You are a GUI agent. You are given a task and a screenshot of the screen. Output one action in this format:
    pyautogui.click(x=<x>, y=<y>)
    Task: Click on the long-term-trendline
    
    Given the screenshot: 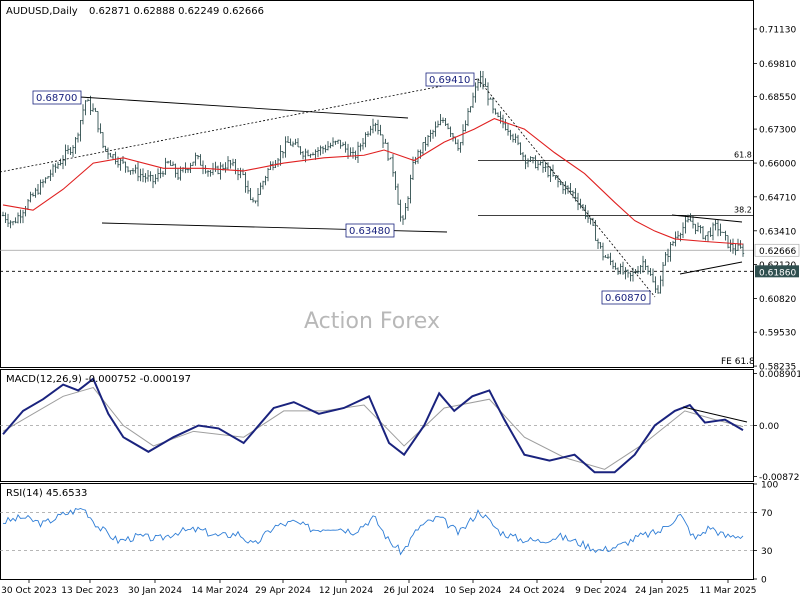 What is the action you would take?
    pyautogui.click(x=239, y=125)
    